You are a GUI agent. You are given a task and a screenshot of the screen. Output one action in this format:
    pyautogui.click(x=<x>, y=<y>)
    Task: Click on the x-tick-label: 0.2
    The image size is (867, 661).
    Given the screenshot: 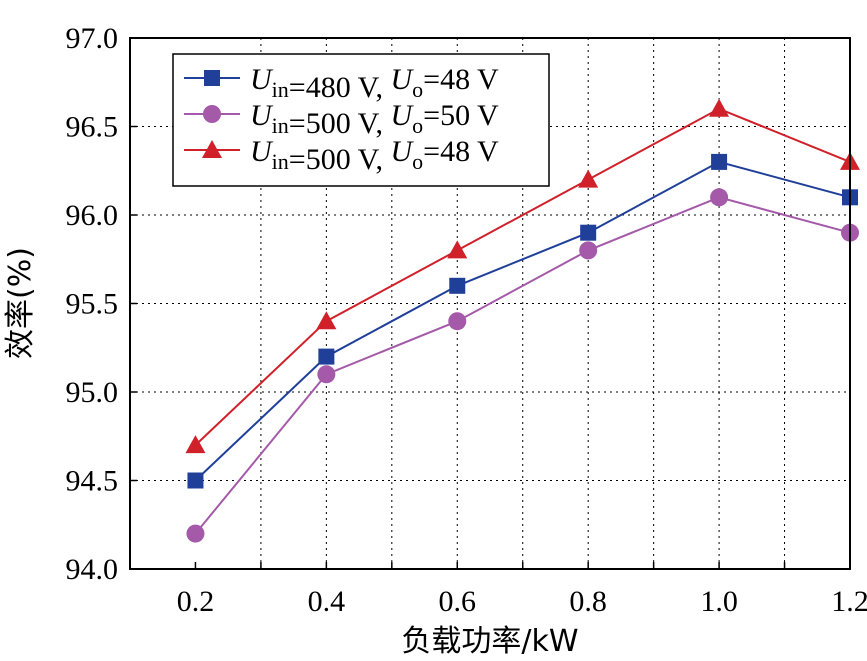 What is the action you would take?
    pyautogui.click(x=196, y=601)
    